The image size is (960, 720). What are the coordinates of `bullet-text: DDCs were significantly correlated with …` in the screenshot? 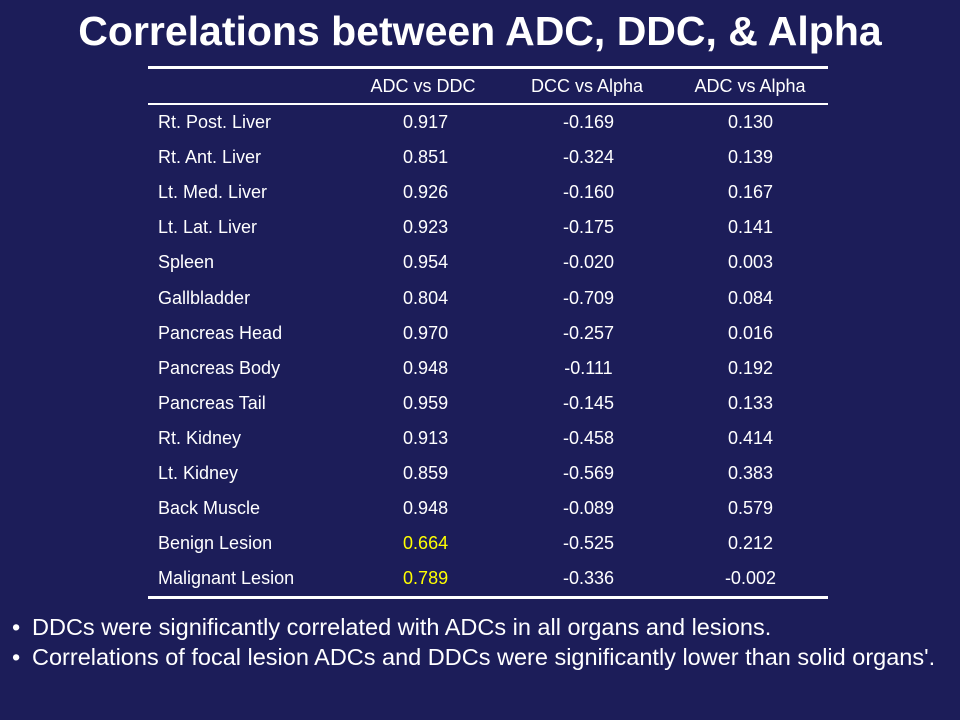 It's located at (402, 627).